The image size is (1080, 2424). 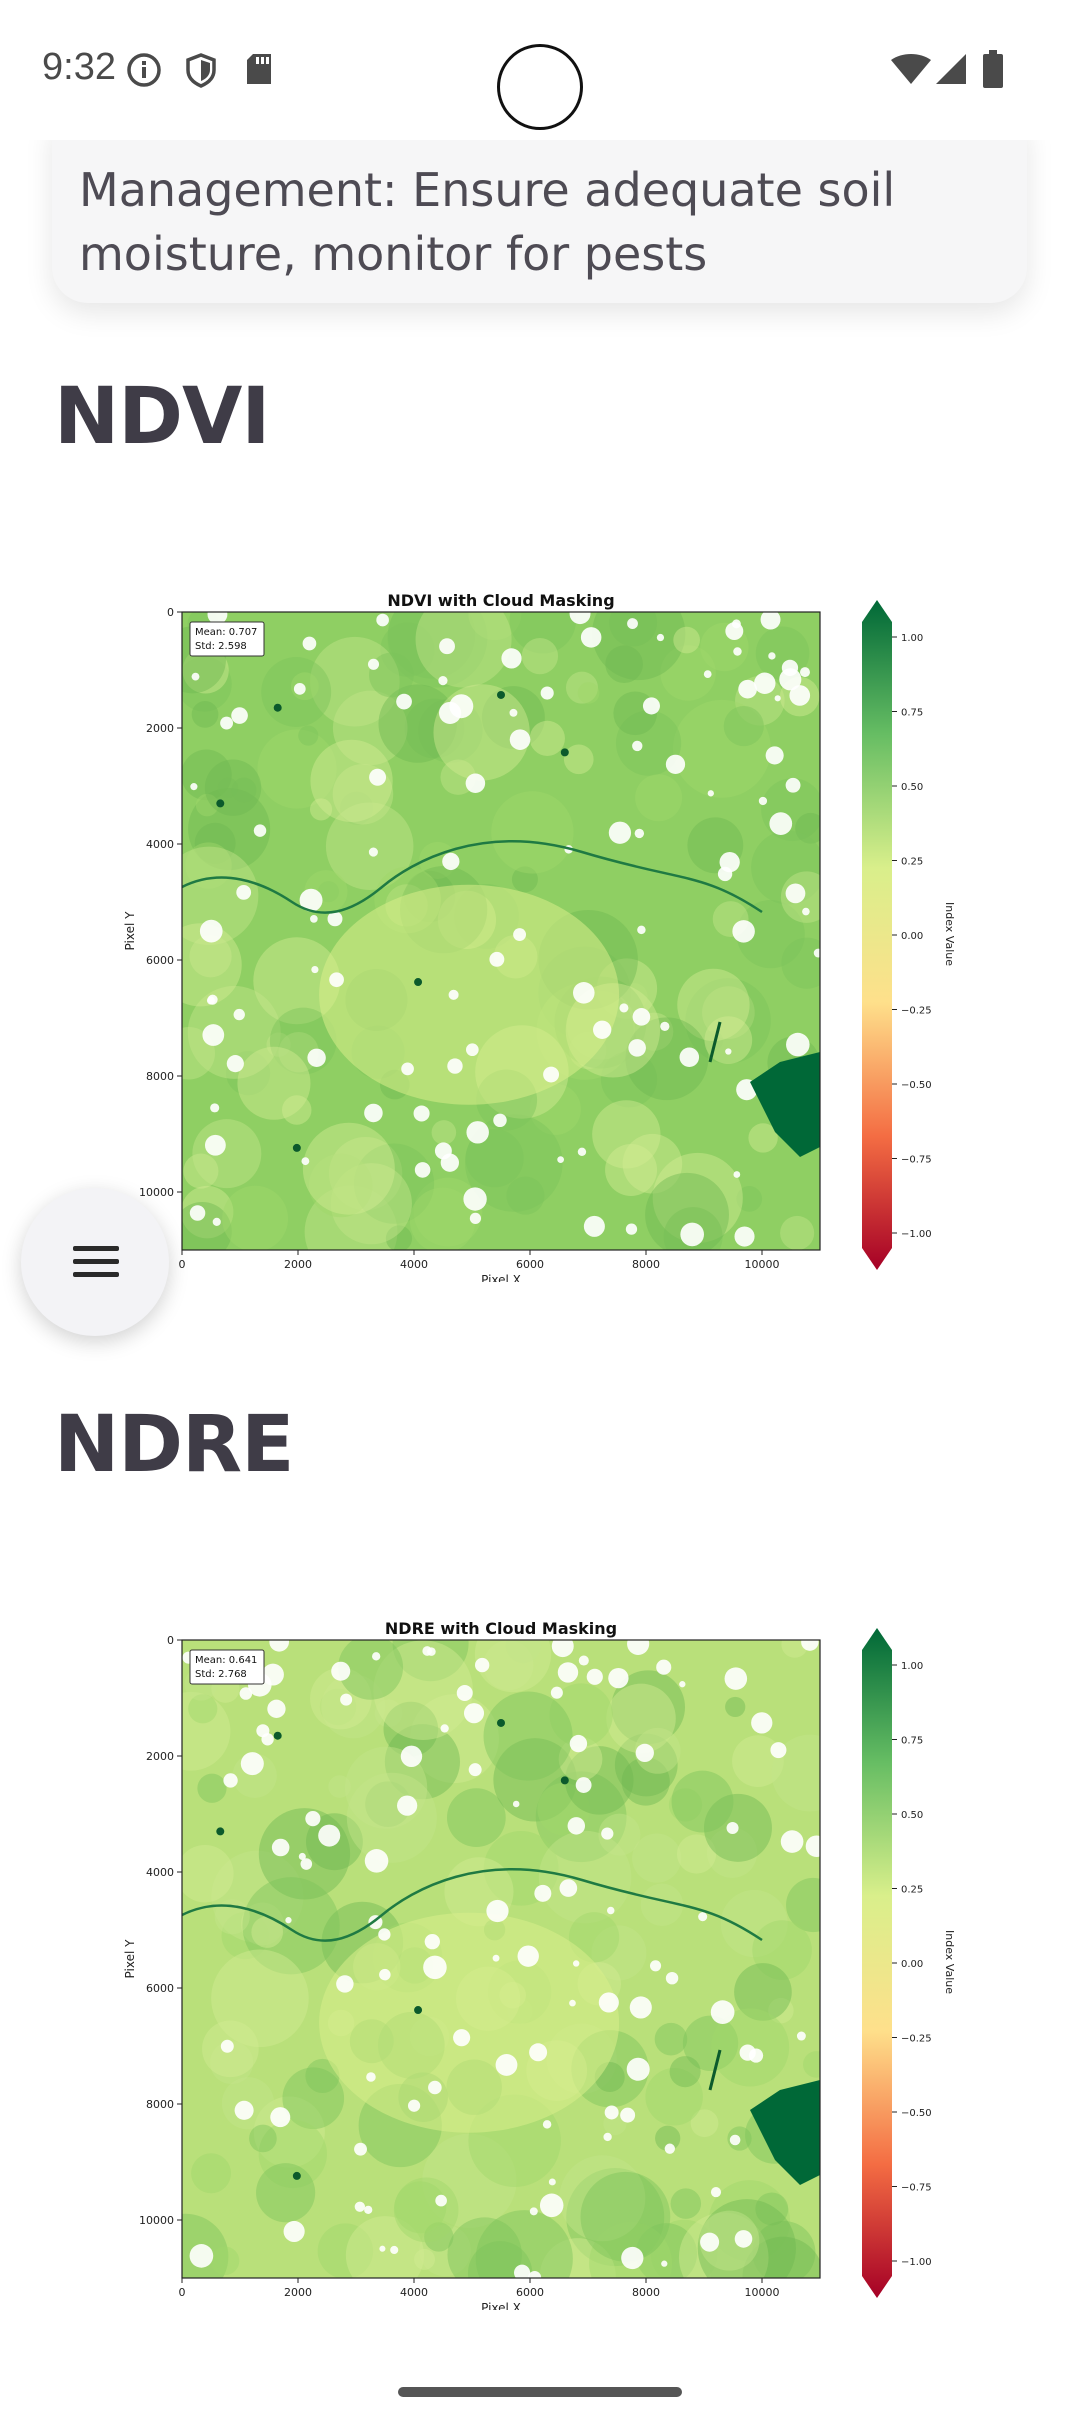 What do you see at coordinates (130, 931) in the screenshot?
I see `y-axis-label: Pixel Y` at bounding box center [130, 931].